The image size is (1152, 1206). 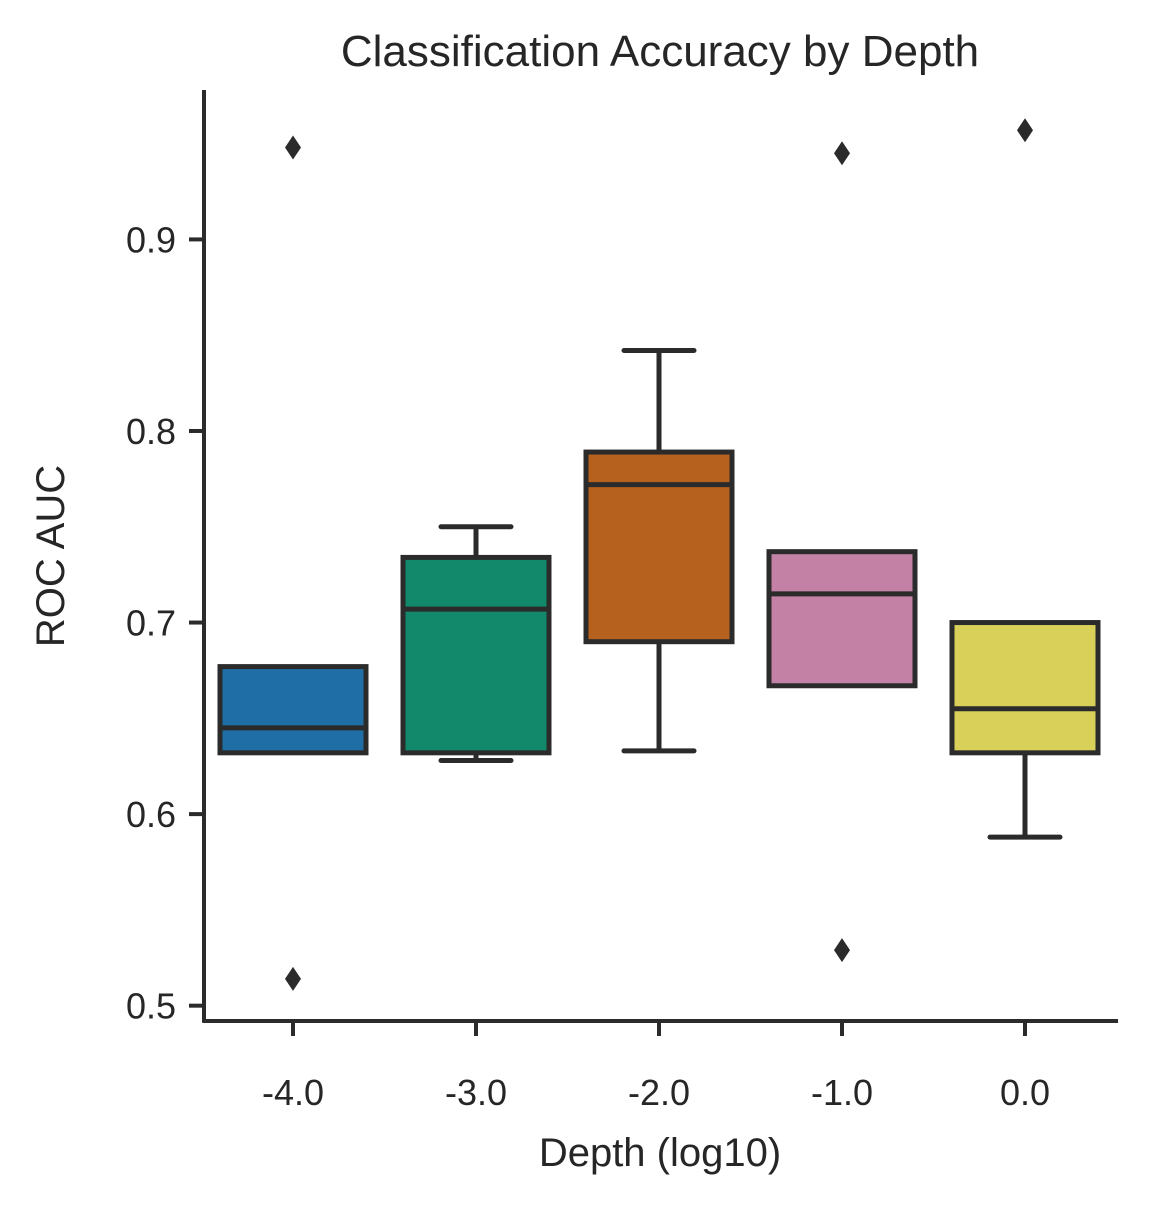 I want to click on y-axis-label: ROC AUC, so click(x=51, y=556).